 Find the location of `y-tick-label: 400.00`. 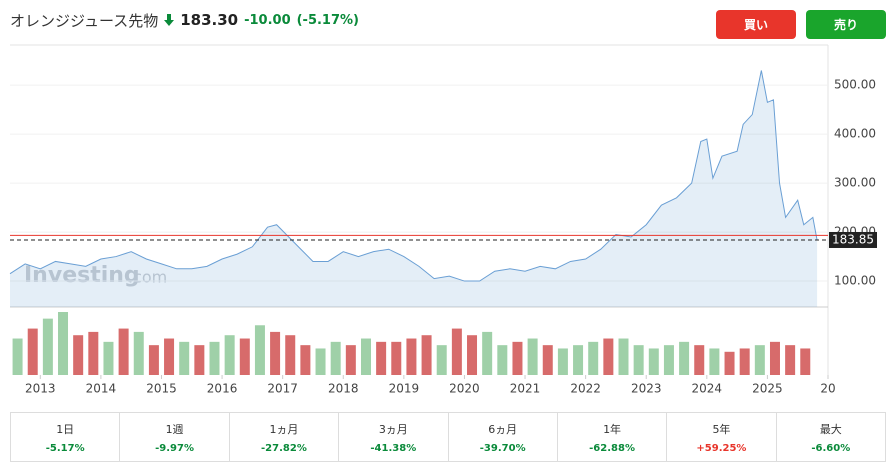

y-tick-label: 400.00 is located at coordinates (855, 134).